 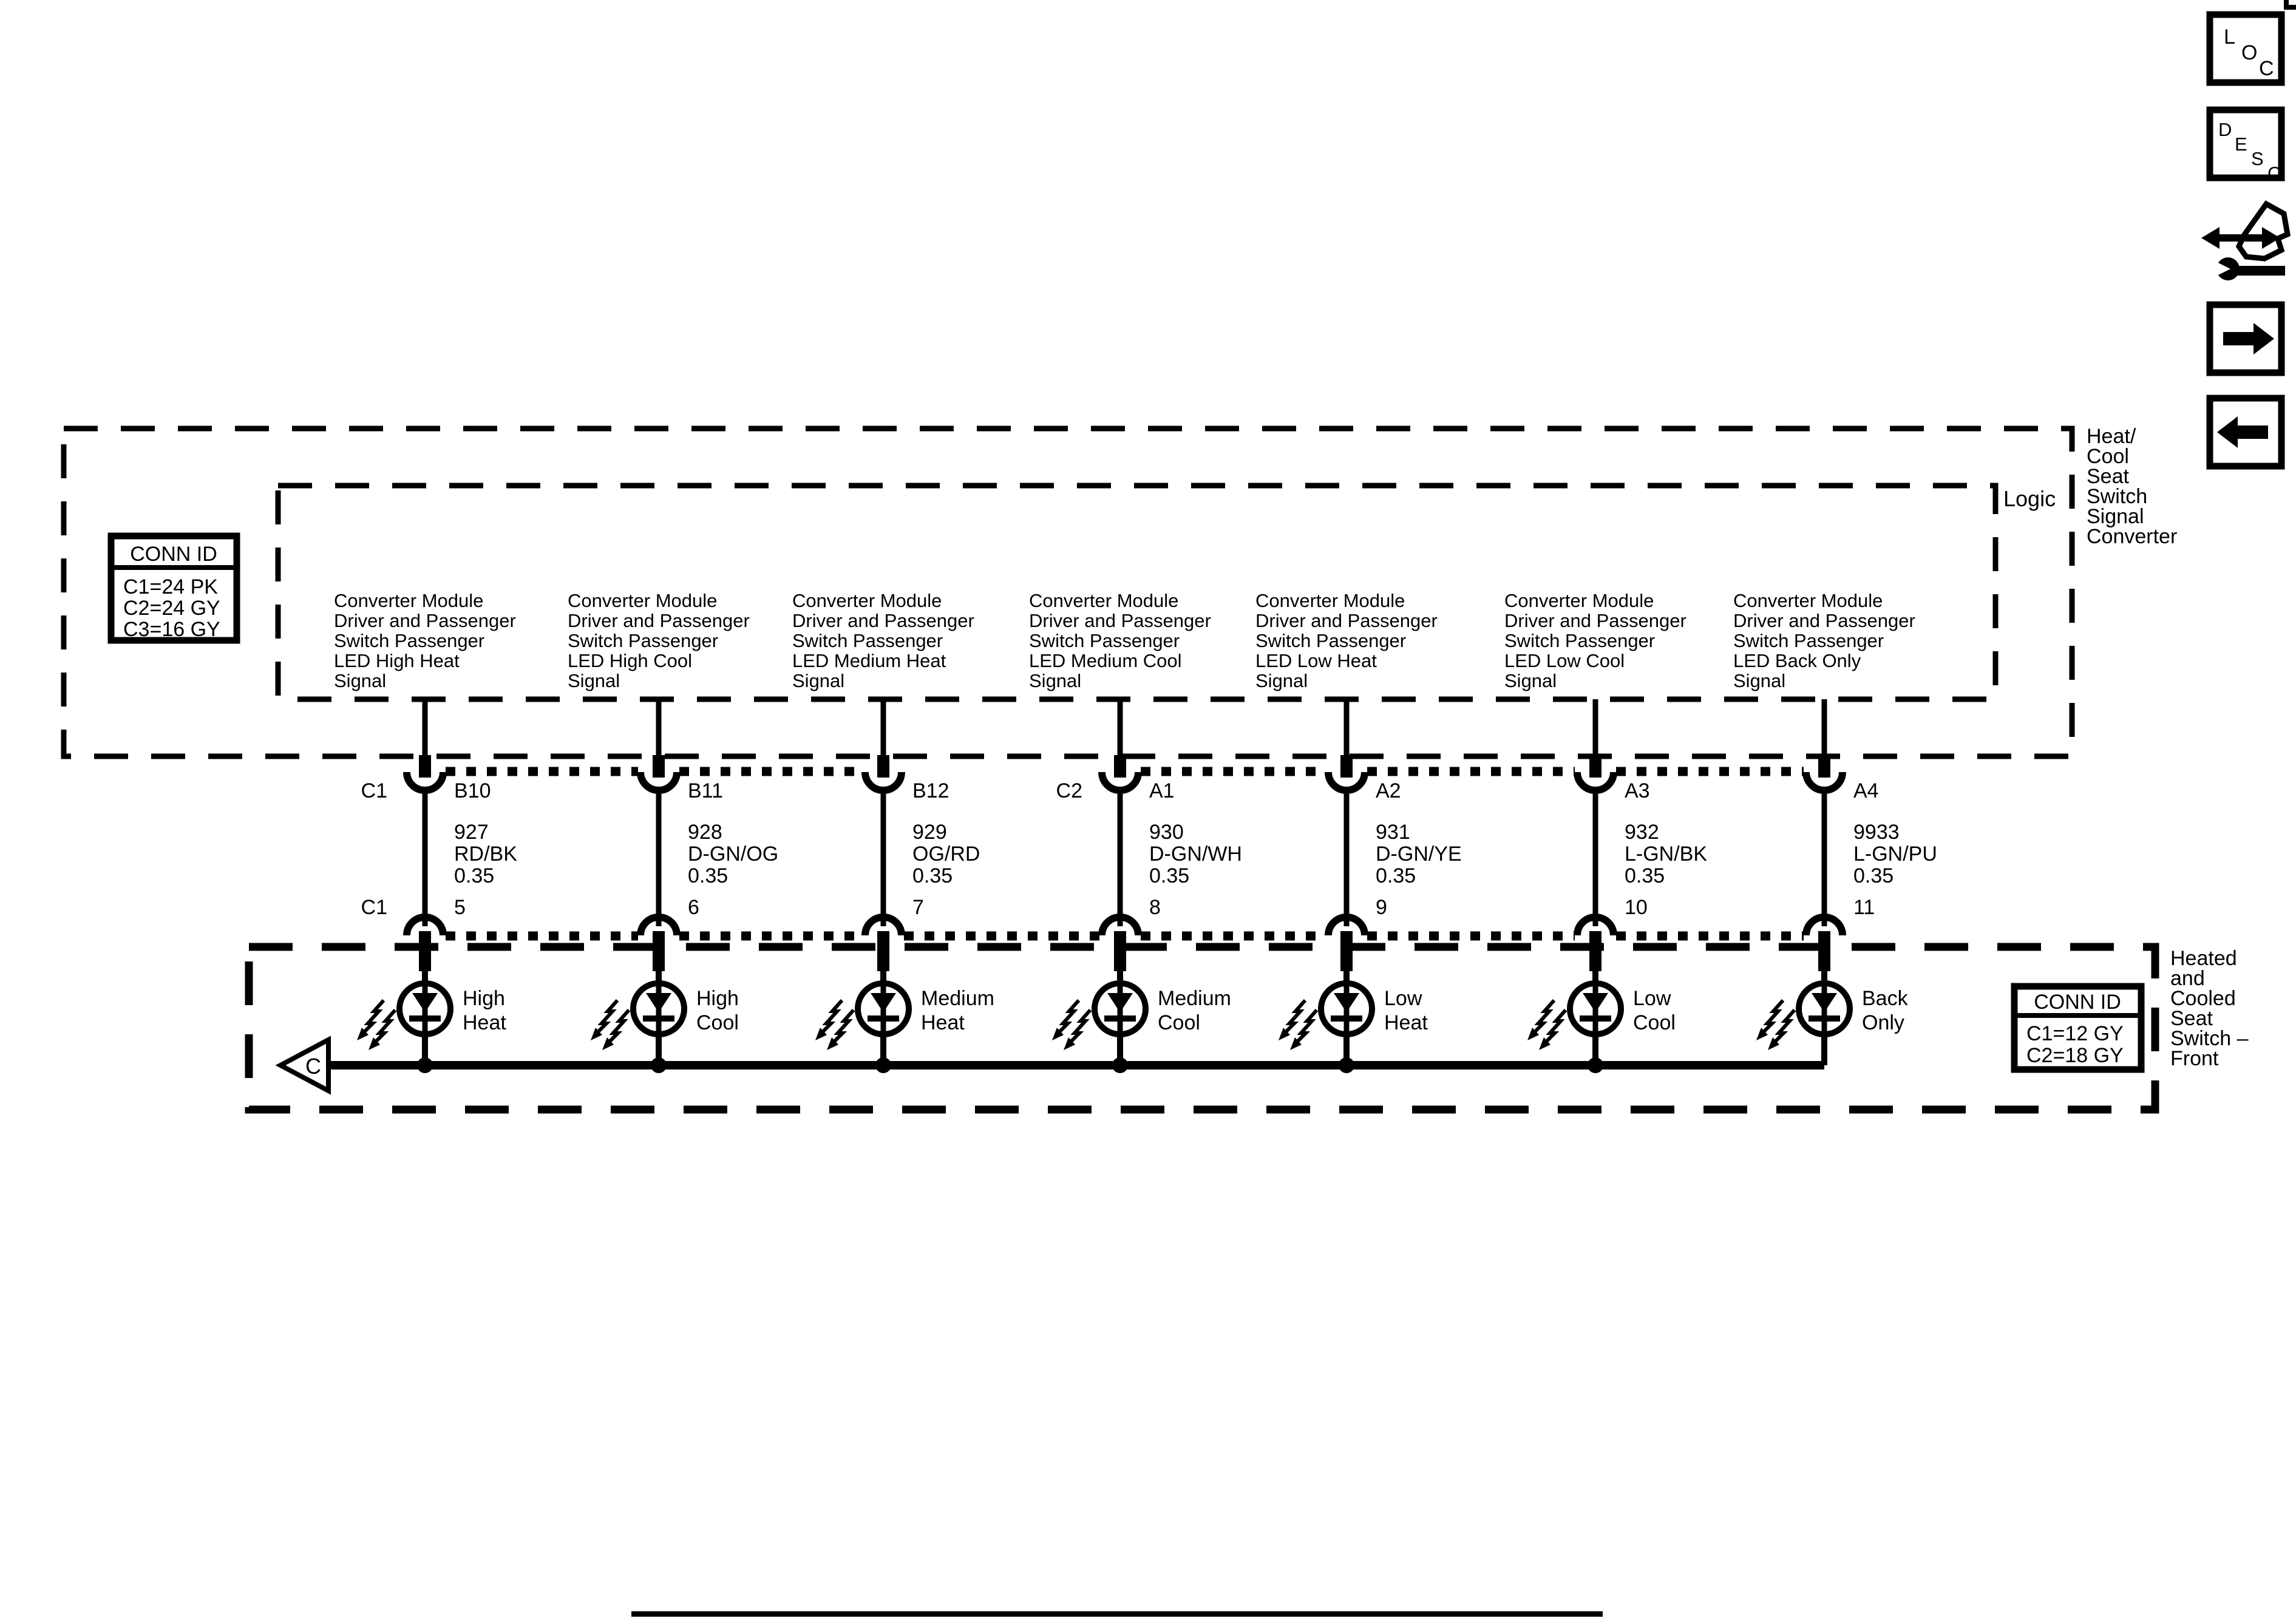 I want to click on pin-id-label: A4, so click(x=1866, y=790).